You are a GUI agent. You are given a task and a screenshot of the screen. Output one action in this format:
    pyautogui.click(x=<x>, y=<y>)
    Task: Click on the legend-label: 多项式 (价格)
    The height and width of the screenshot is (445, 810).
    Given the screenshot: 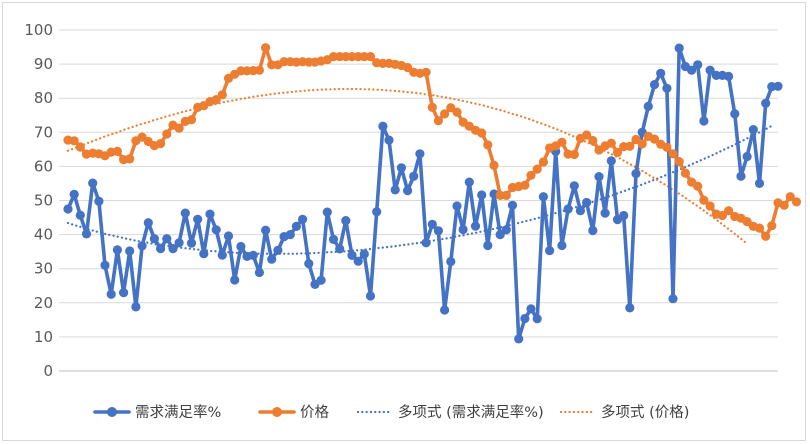 What is the action you would take?
    pyautogui.click(x=645, y=412)
    